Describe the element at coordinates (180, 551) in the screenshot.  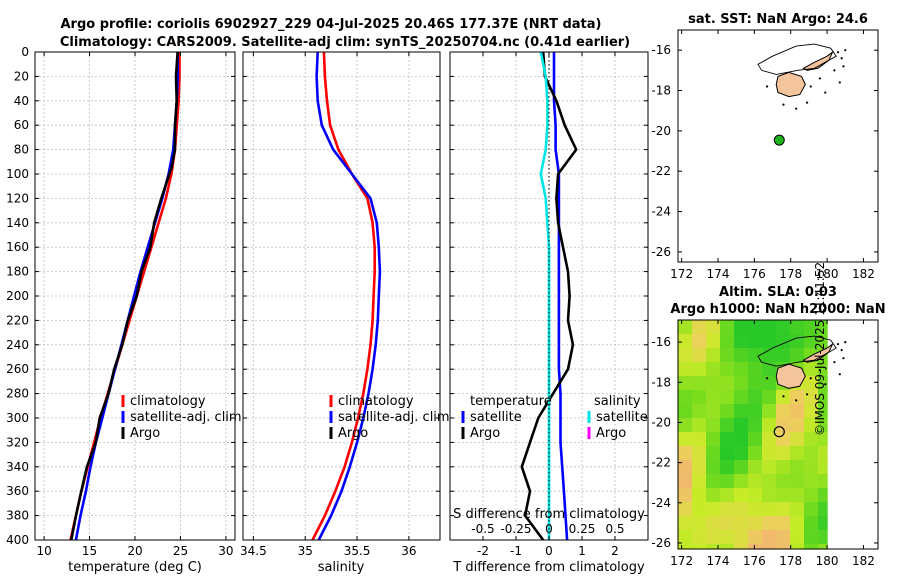
I see `x-tick-label: 25` at that location.